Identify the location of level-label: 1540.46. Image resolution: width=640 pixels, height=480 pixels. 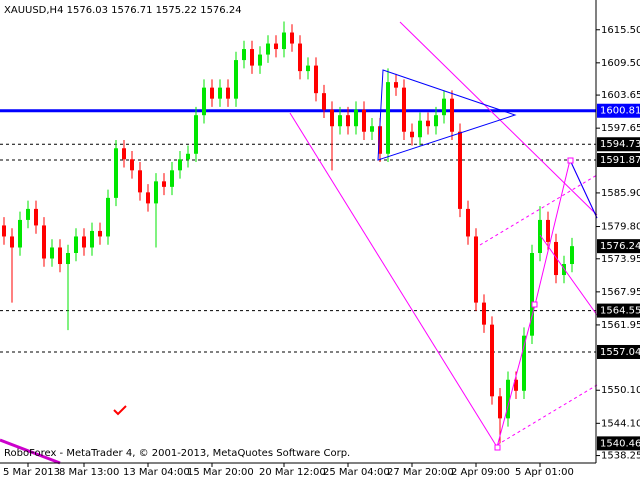
(620, 443).